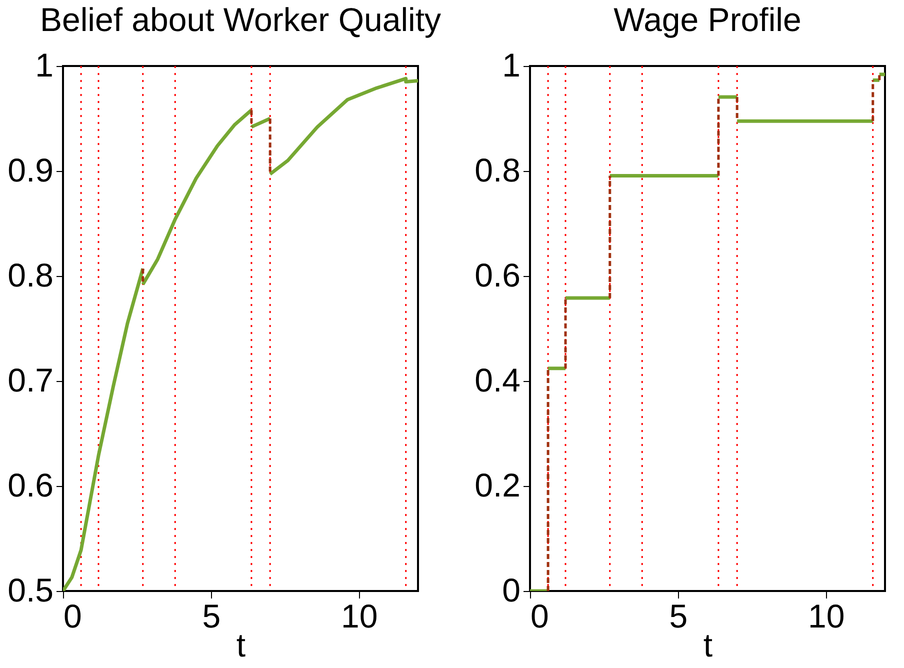 Image resolution: width=904 pixels, height=668 pixels. What do you see at coordinates (31, 590) in the screenshot?
I see `y-tick-label: 0.5` at bounding box center [31, 590].